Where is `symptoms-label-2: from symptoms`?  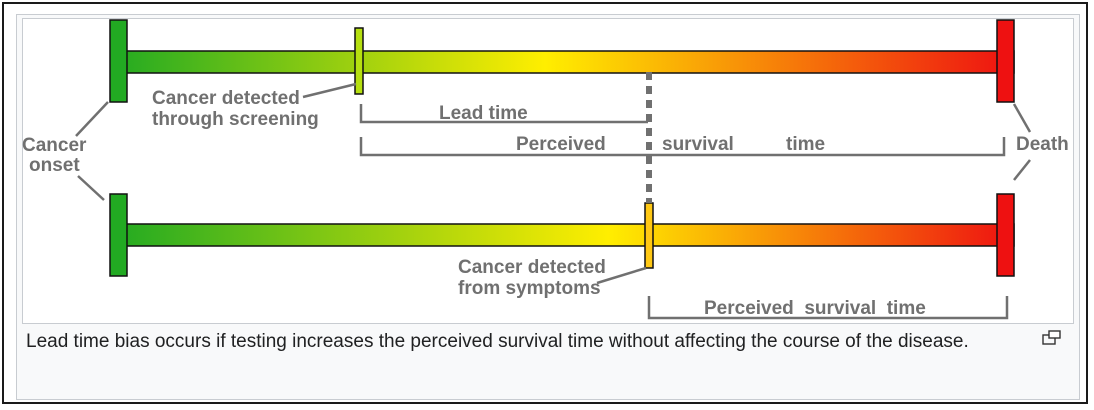 symptoms-label-2: from symptoms is located at coordinates (529, 288).